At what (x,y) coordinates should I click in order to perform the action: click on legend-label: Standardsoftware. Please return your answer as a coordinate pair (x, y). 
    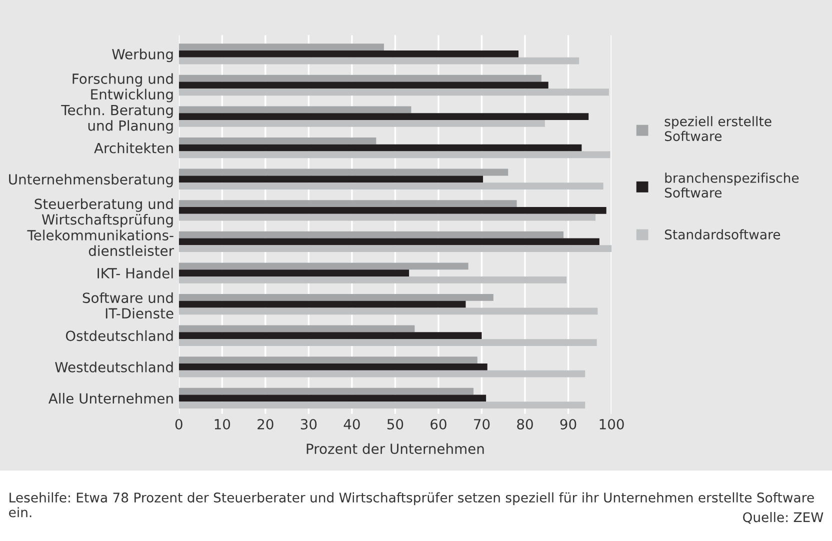
    Looking at the image, I should click on (722, 234).